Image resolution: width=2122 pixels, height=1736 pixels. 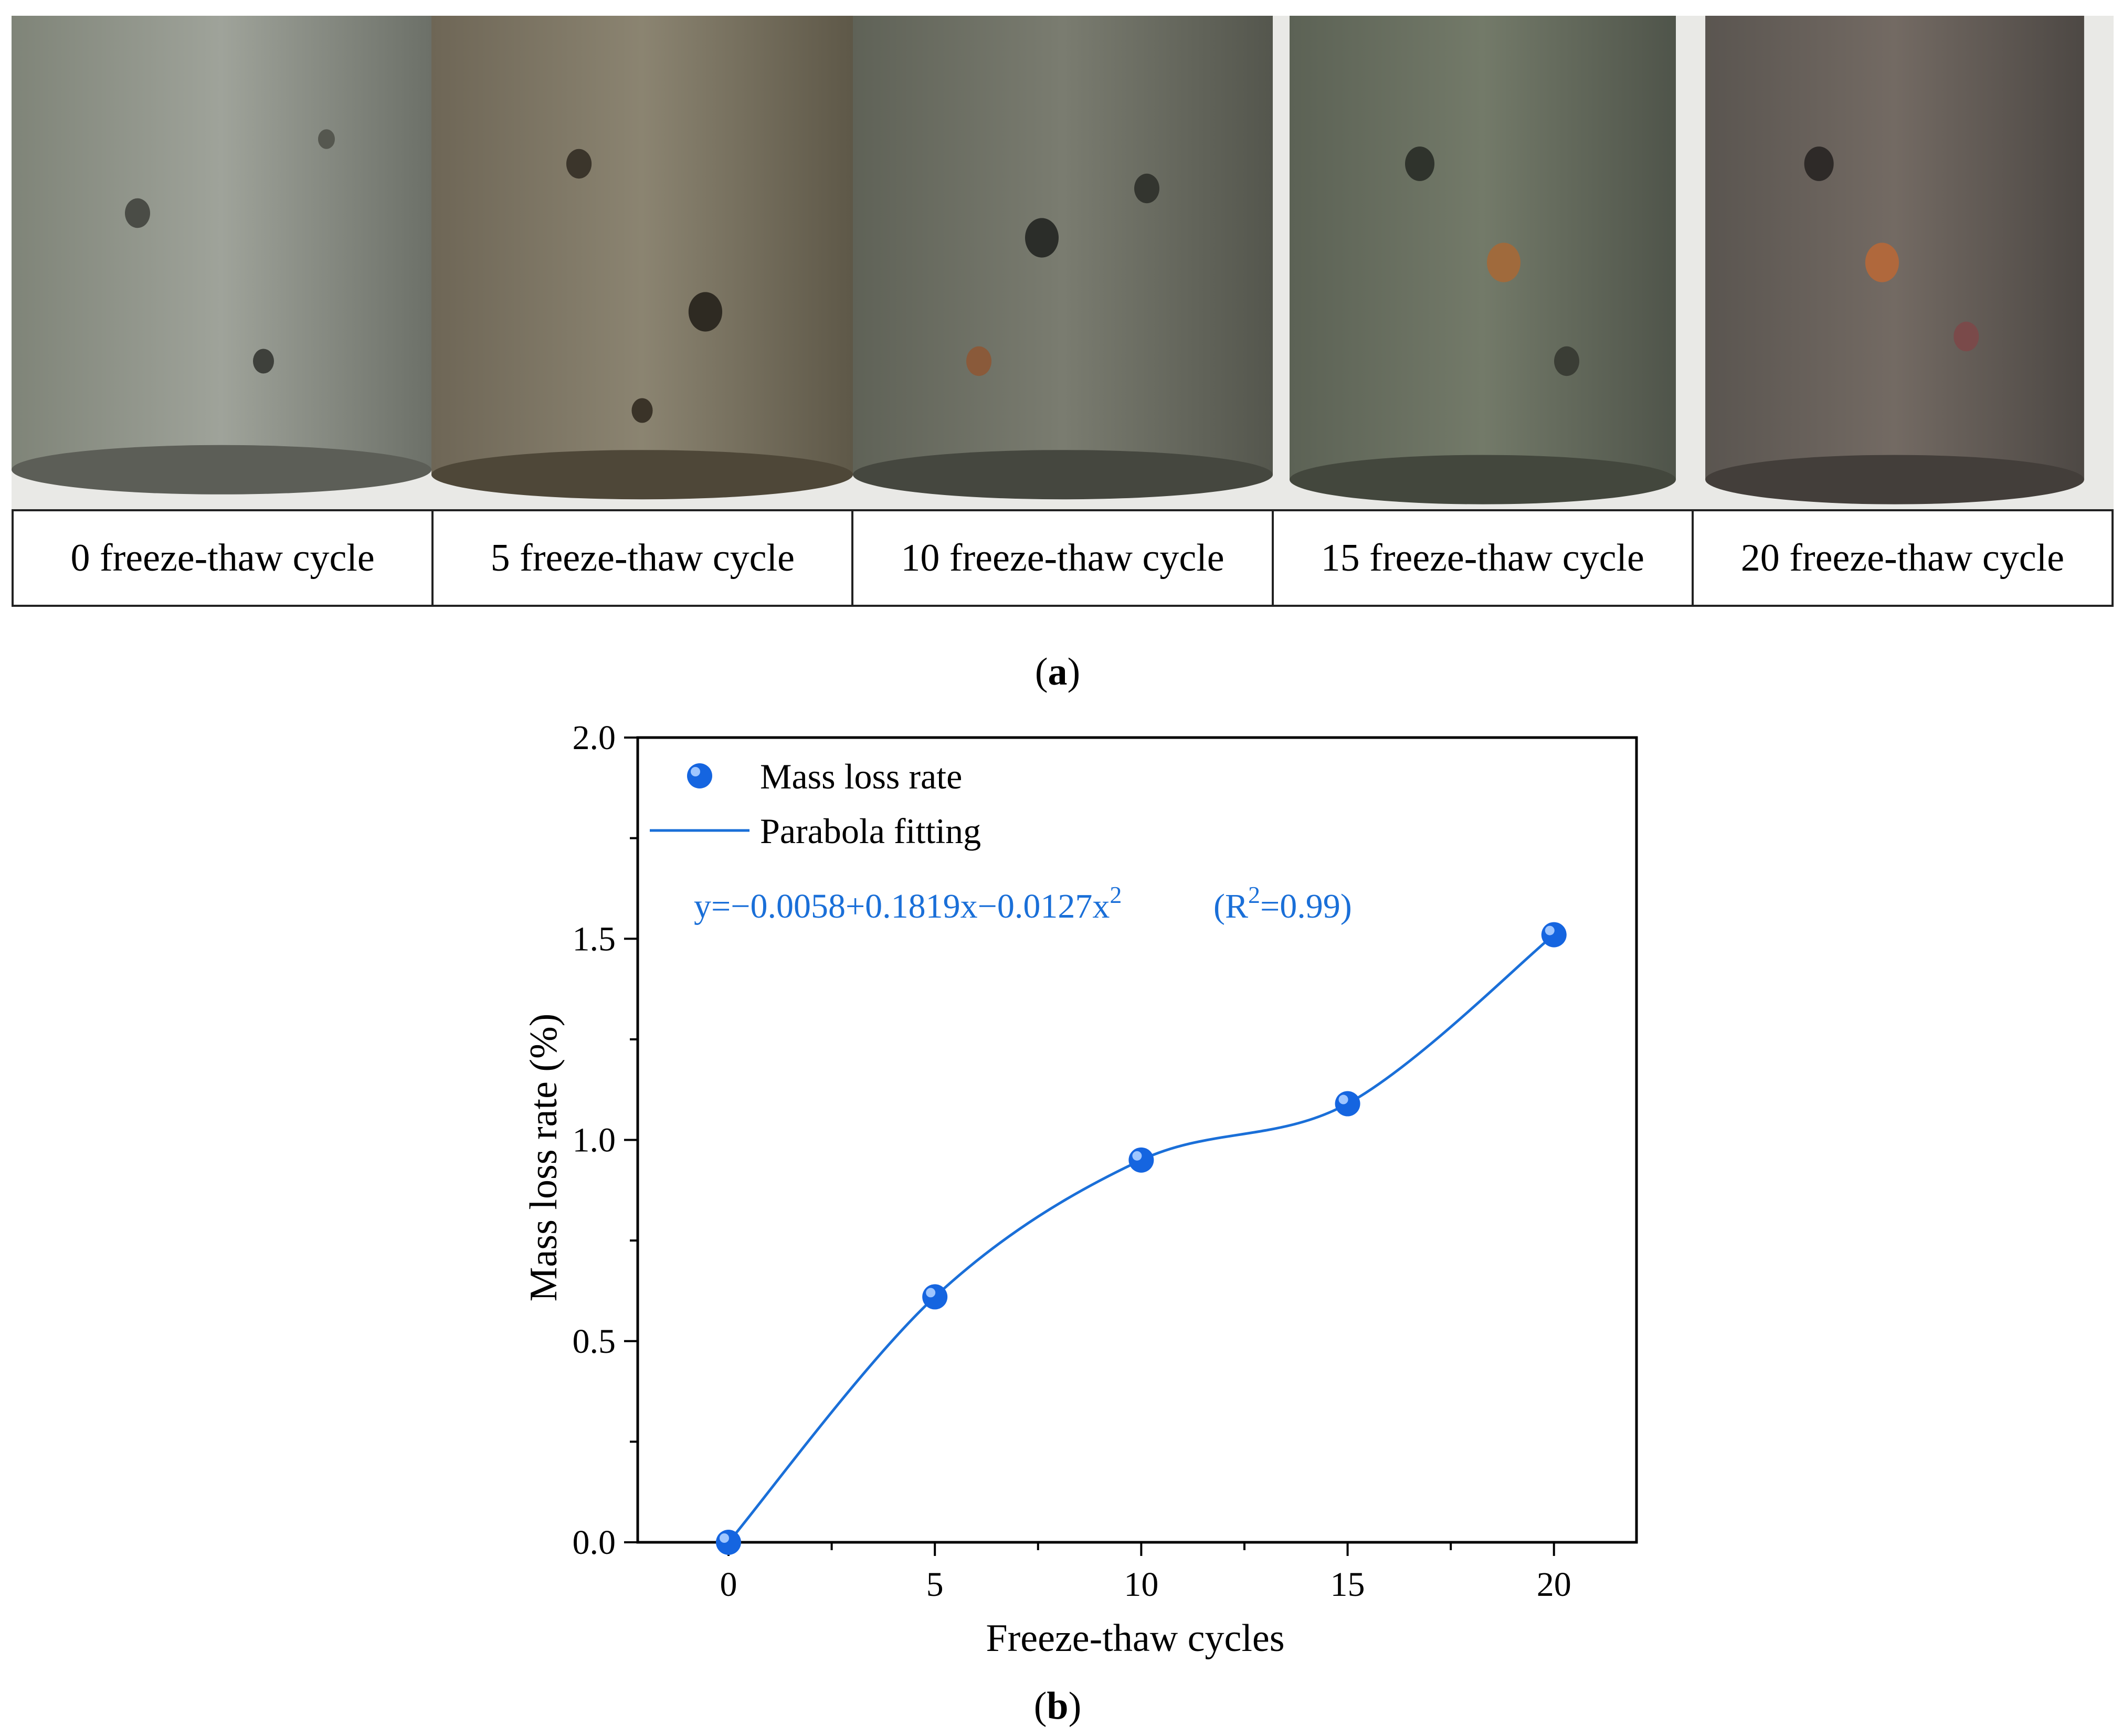 What do you see at coordinates (1057, 1706) in the screenshot?
I see `panel-label-b: (b)` at bounding box center [1057, 1706].